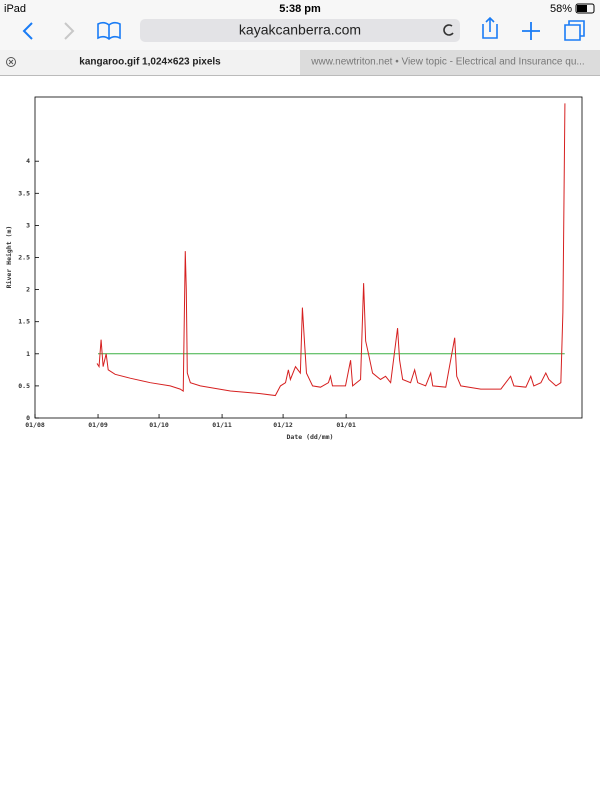  I want to click on battery-level, so click(582, 8).